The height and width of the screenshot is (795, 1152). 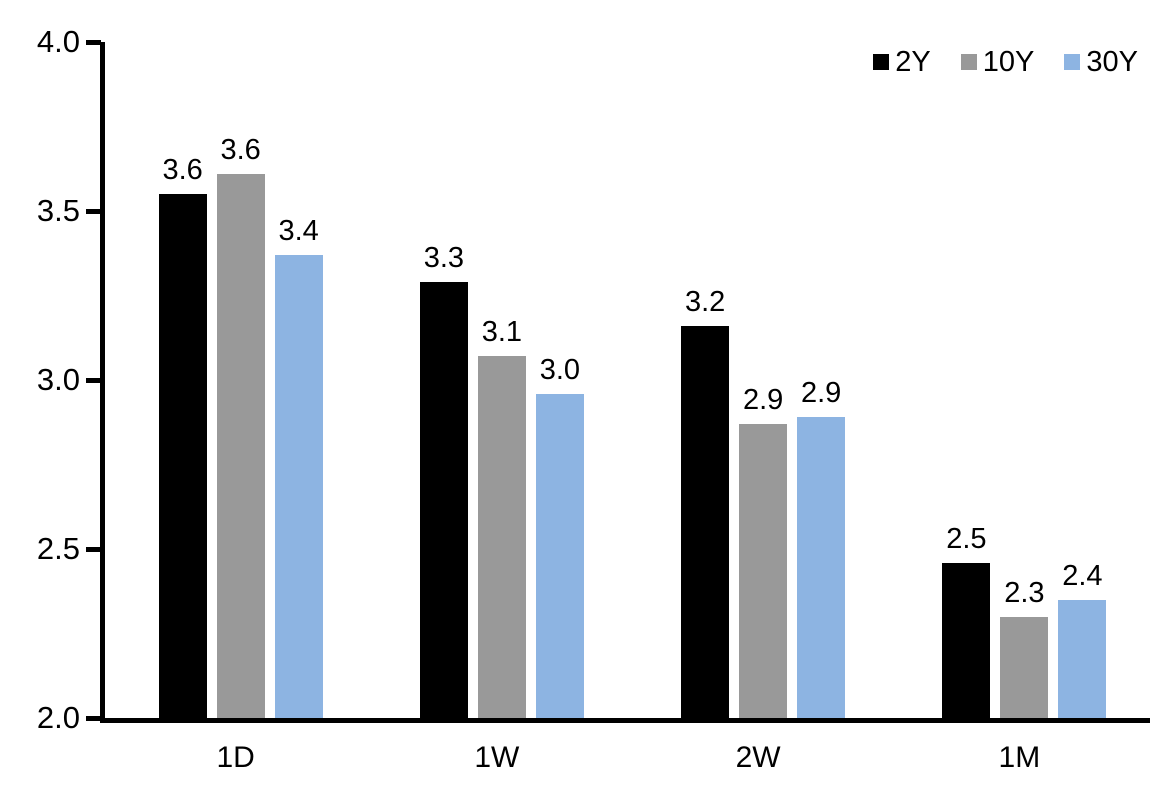 What do you see at coordinates (444, 257) in the screenshot?
I see `bar-value-label: 3.3` at bounding box center [444, 257].